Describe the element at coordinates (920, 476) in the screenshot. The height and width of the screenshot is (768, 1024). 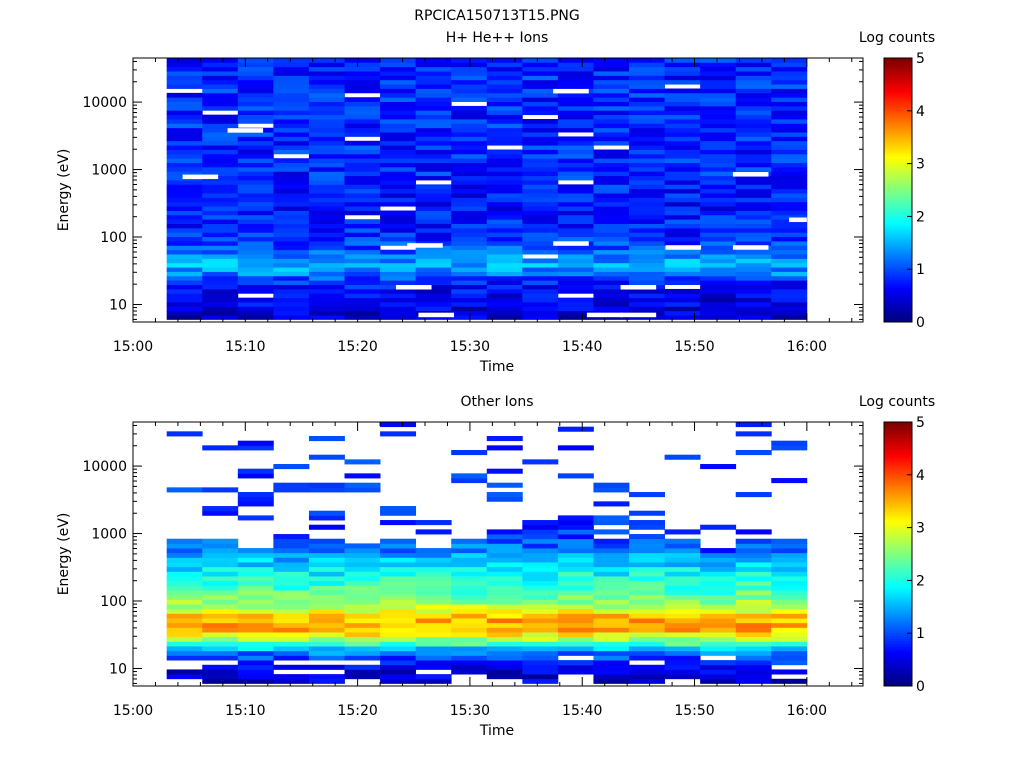
I see `colorbar-tick-label: 4` at that location.